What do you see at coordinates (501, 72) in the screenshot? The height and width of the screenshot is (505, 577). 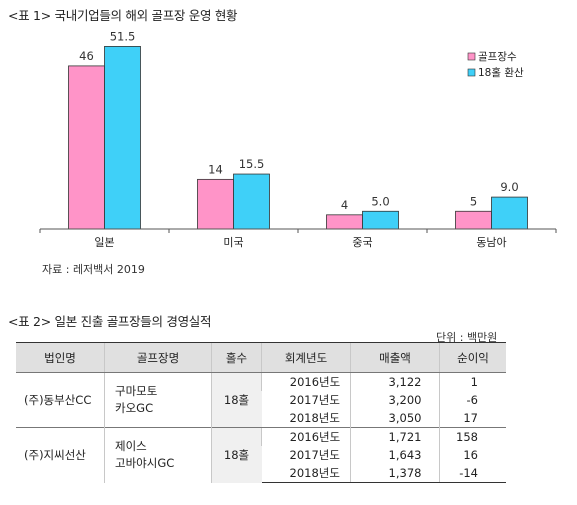 I see `legend-label: 18홀 환산` at bounding box center [501, 72].